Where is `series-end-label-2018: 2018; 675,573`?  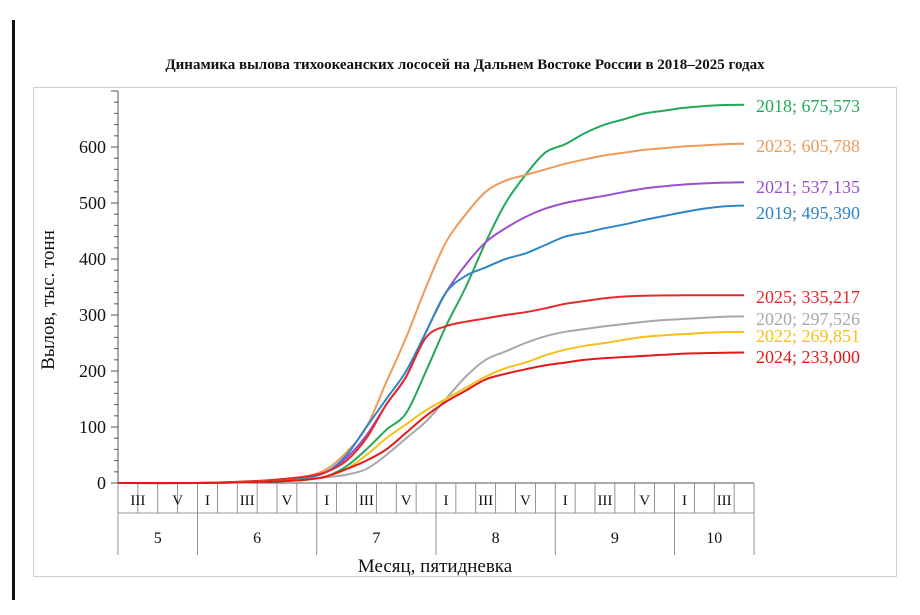
series-end-label-2018: 2018; 675,573 is located at coordinates (808, 106).